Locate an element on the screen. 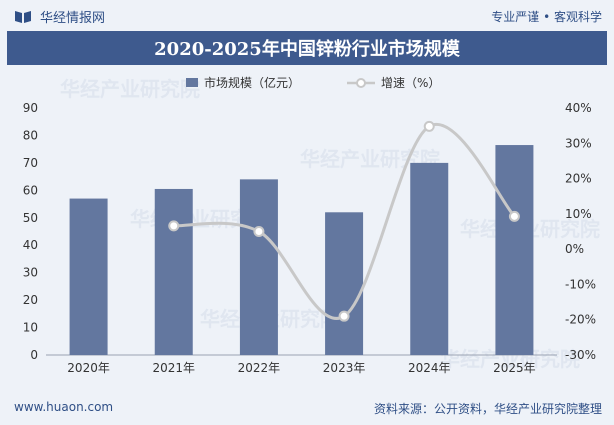 The height and width of the screenshot is (425, 614). y-left-tick-label: 90 is located at coordinates (30, 108).